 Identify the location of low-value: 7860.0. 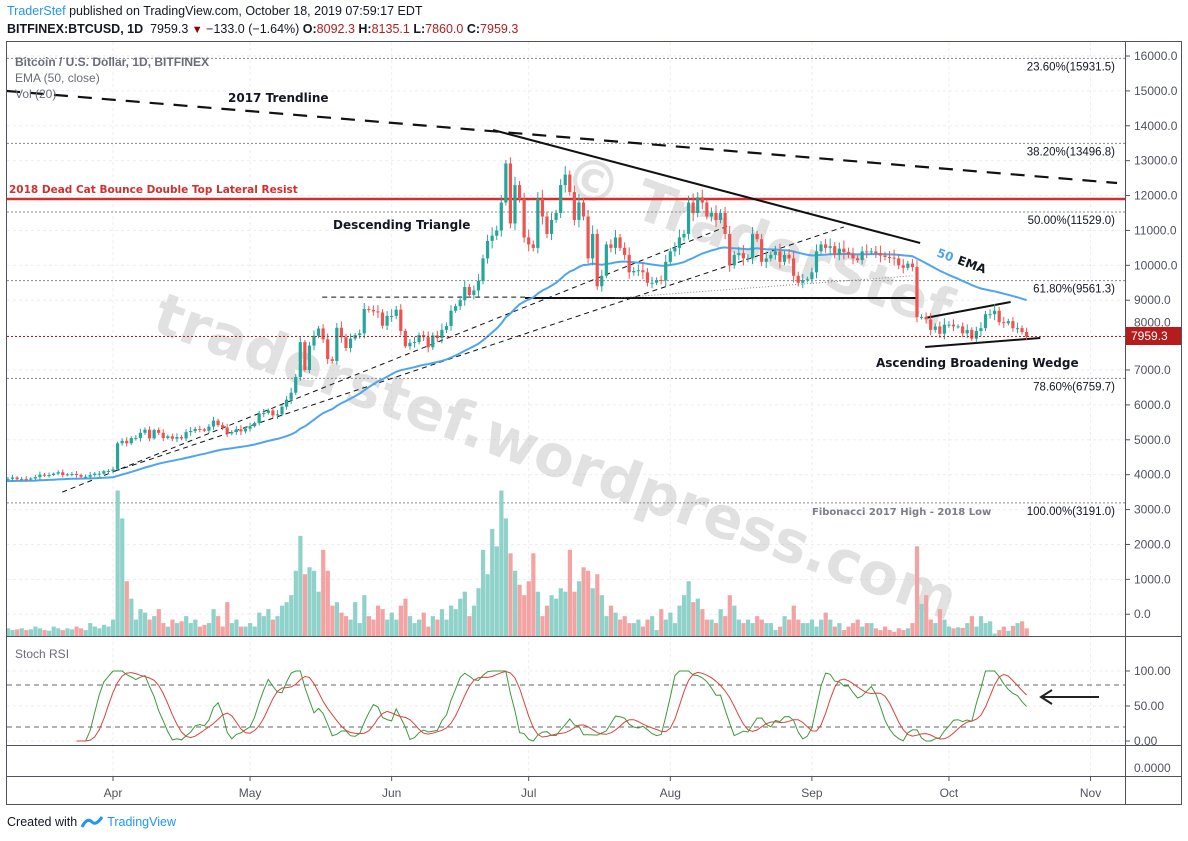
(444, 29).